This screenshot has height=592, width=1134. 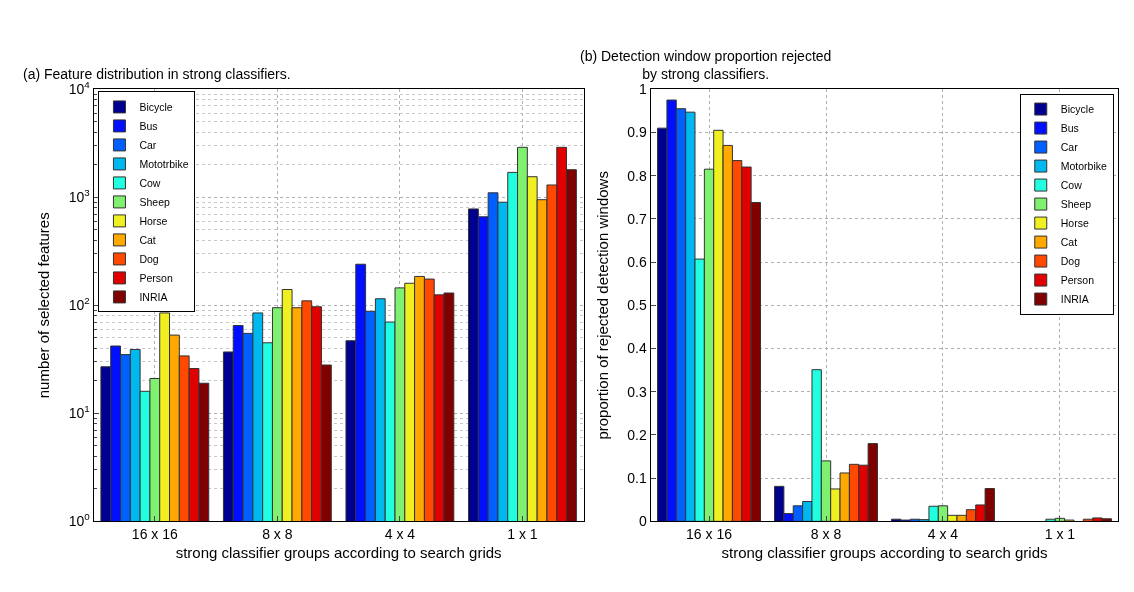 What do you see at coordinates (637, 478) in the screenshot?
I see `y-tick-label: 0.1` at bounding box center [637, 478].